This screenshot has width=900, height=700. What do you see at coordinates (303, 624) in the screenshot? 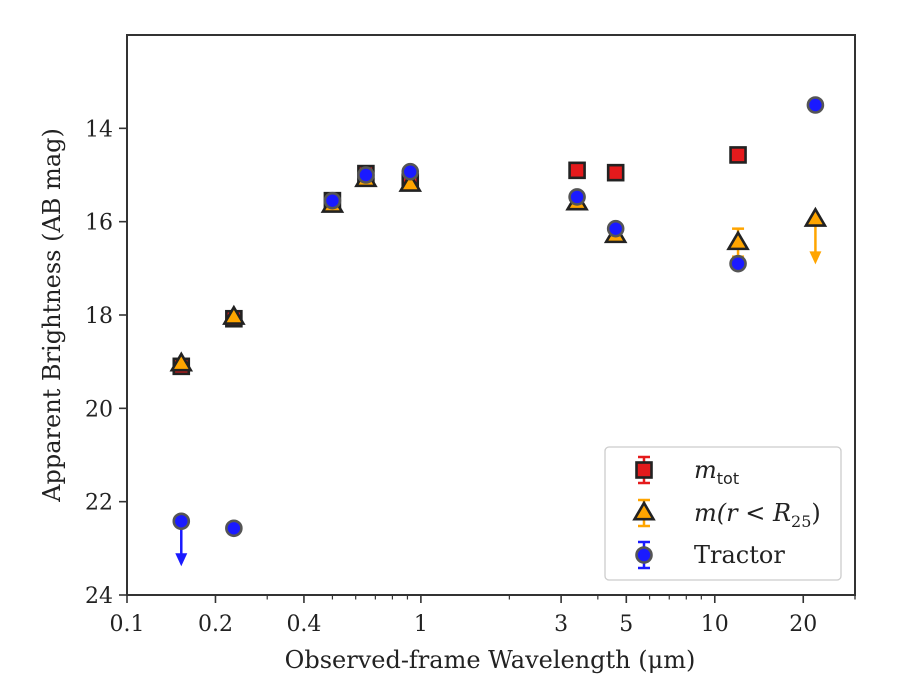
I see `x-tick-label: 0.4` at bounding box center [303, 624].